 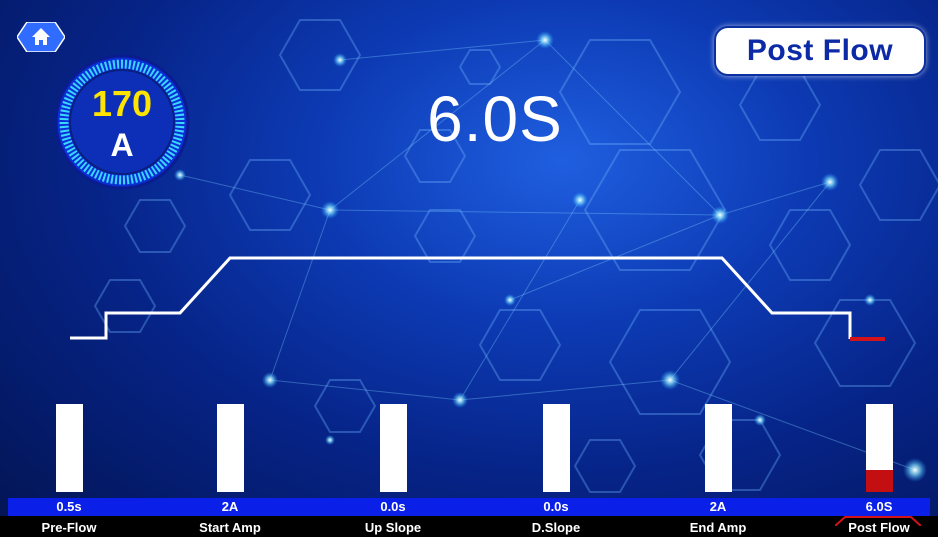 What do you see at coordinates (556, 448) in the screenshot?
I see `parameter-bar-down-slope` at bounding box center [556, 448].